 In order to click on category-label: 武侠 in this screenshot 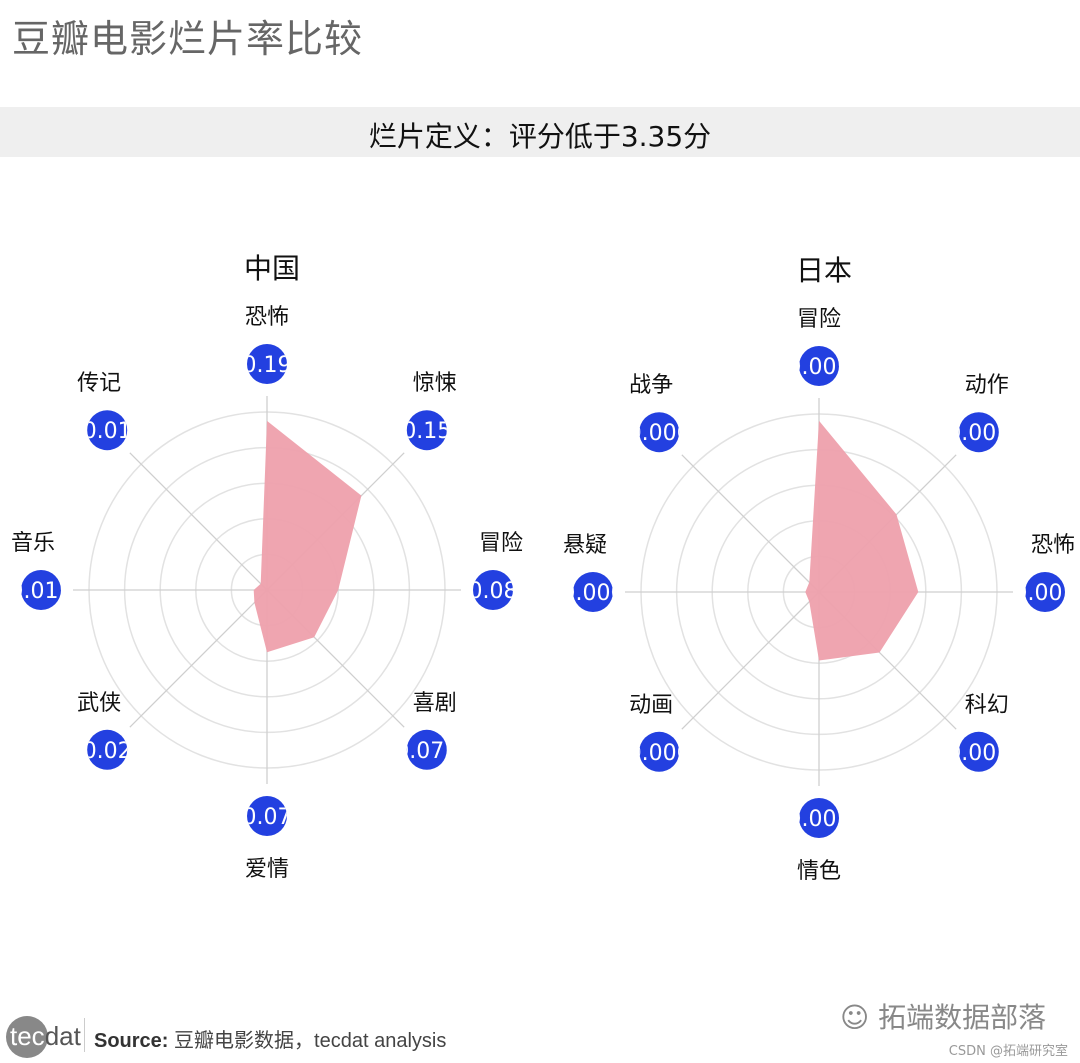, I will do `click(99, 703)`.